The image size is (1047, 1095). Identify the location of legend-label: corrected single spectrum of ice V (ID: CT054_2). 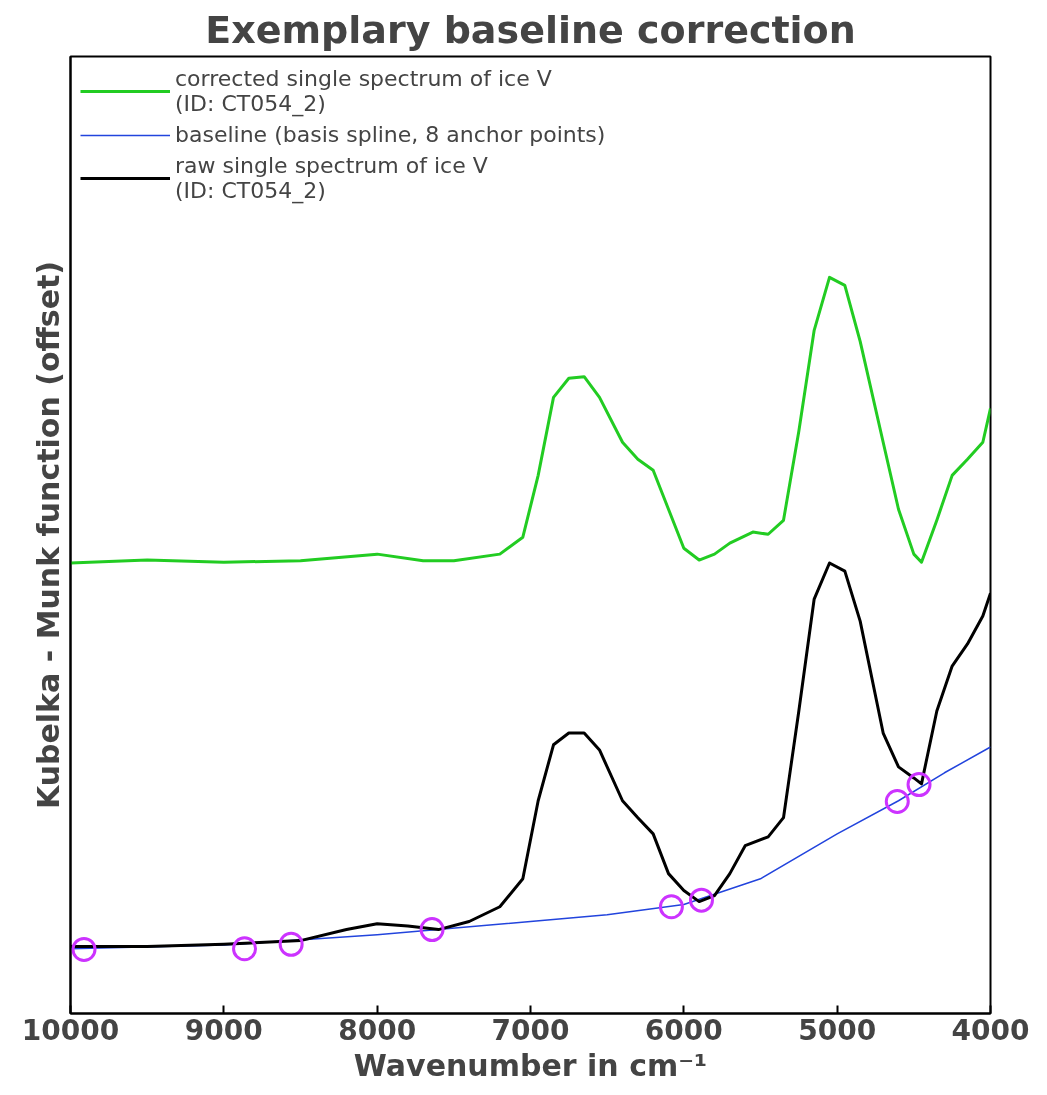
(363, 91).